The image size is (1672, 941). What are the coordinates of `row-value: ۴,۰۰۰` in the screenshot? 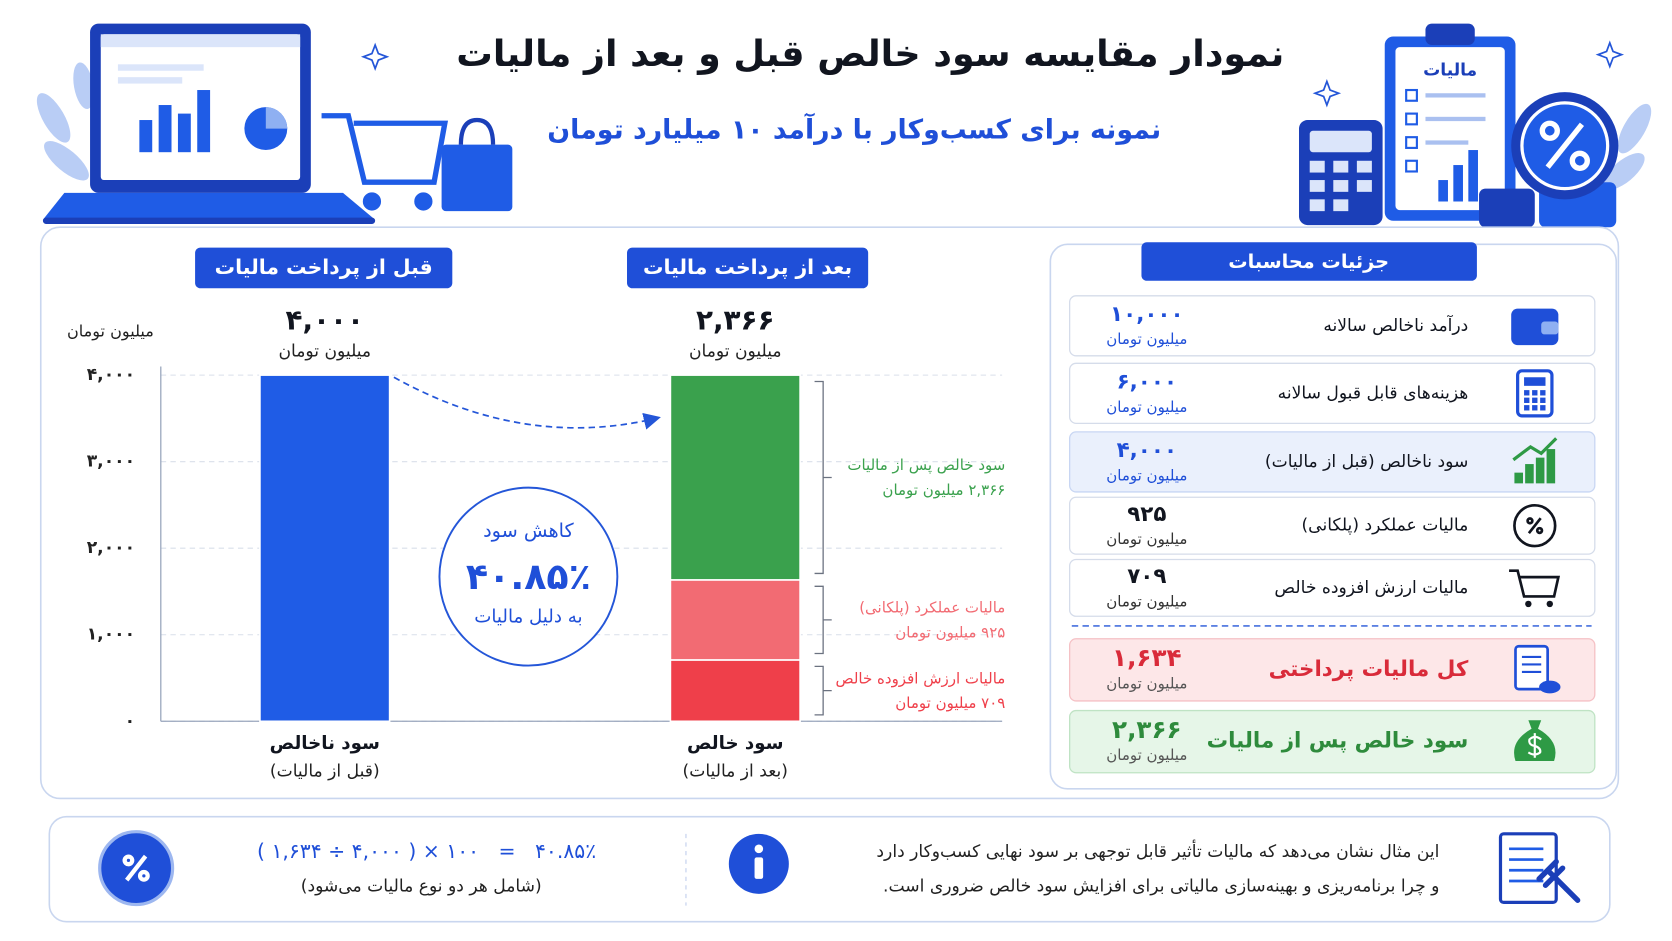 It's located at (1147, 450).